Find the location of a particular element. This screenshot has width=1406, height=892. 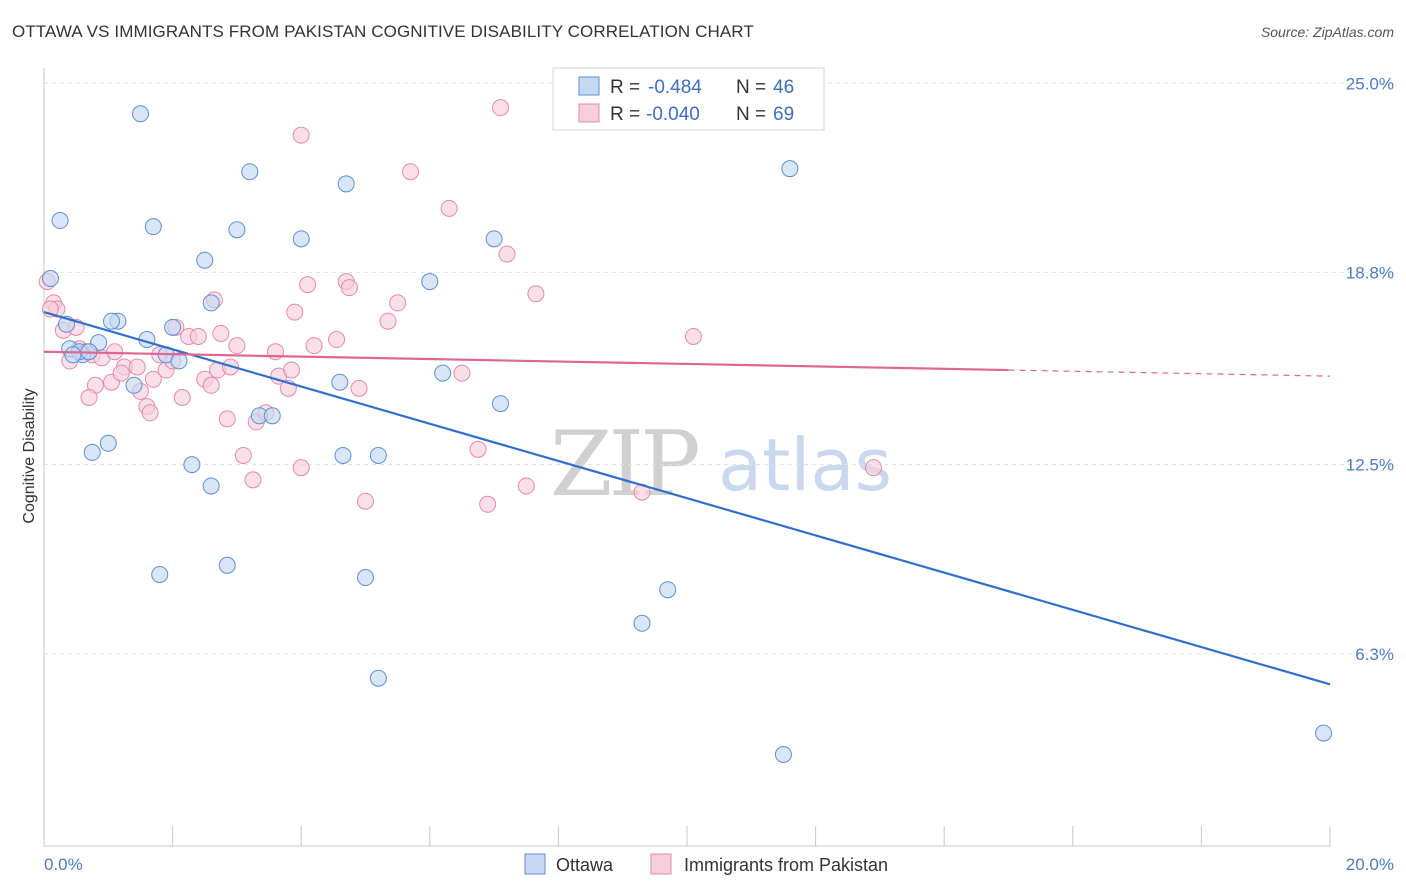

trend-line-pakistan-extension is located at coordinates (1169, 373).